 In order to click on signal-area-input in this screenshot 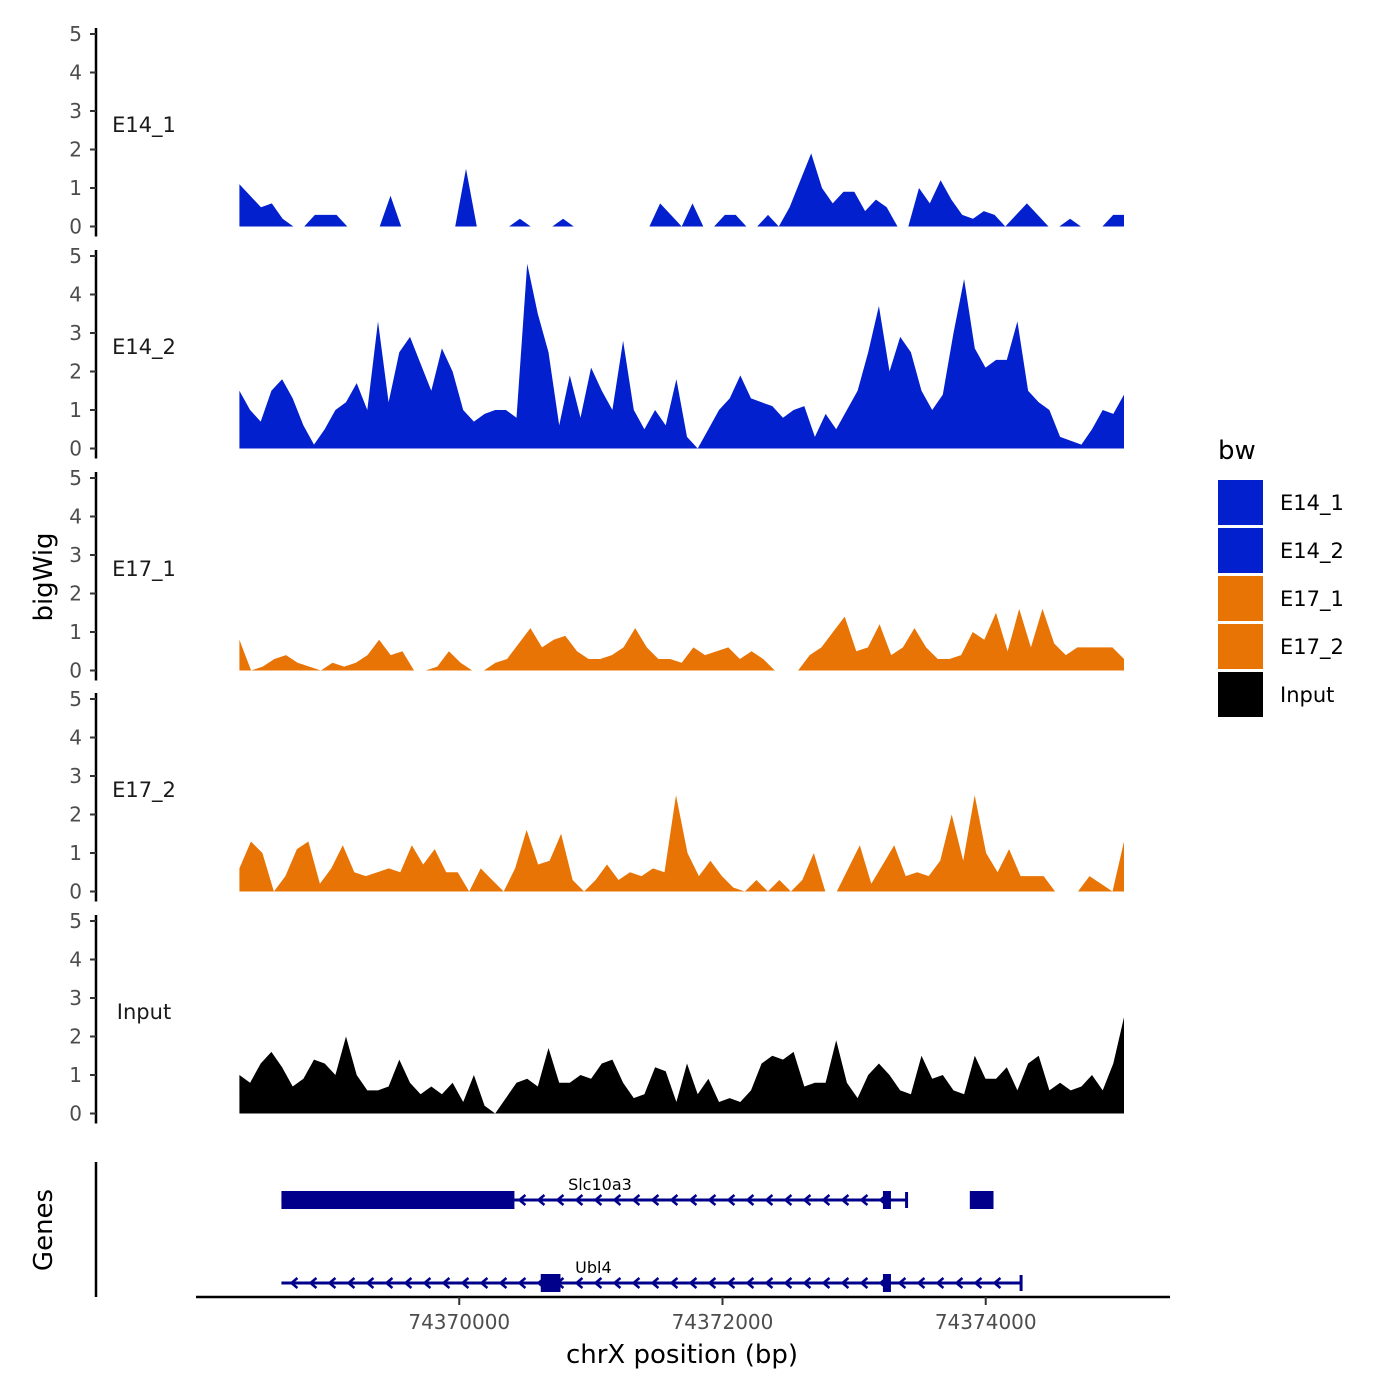, I will do `click(681, 1065)`.